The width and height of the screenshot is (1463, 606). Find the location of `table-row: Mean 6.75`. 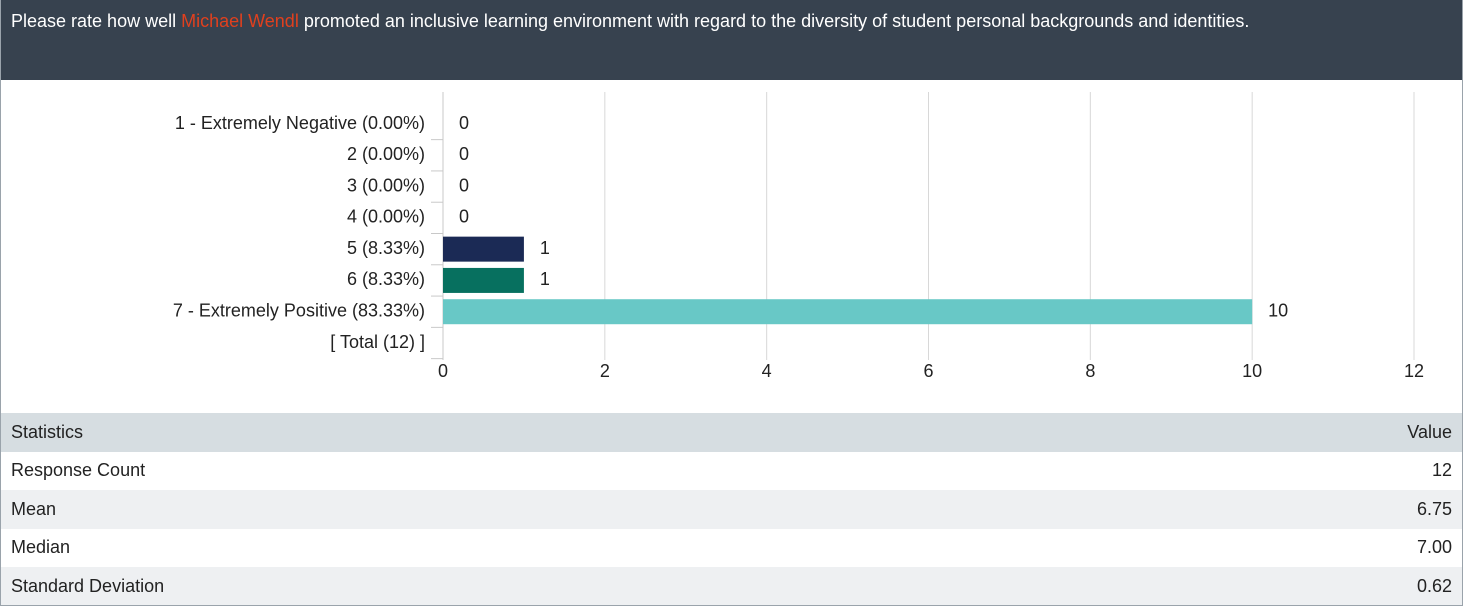

table-row: Mean 6.75 is located at coordinates (731, 509).